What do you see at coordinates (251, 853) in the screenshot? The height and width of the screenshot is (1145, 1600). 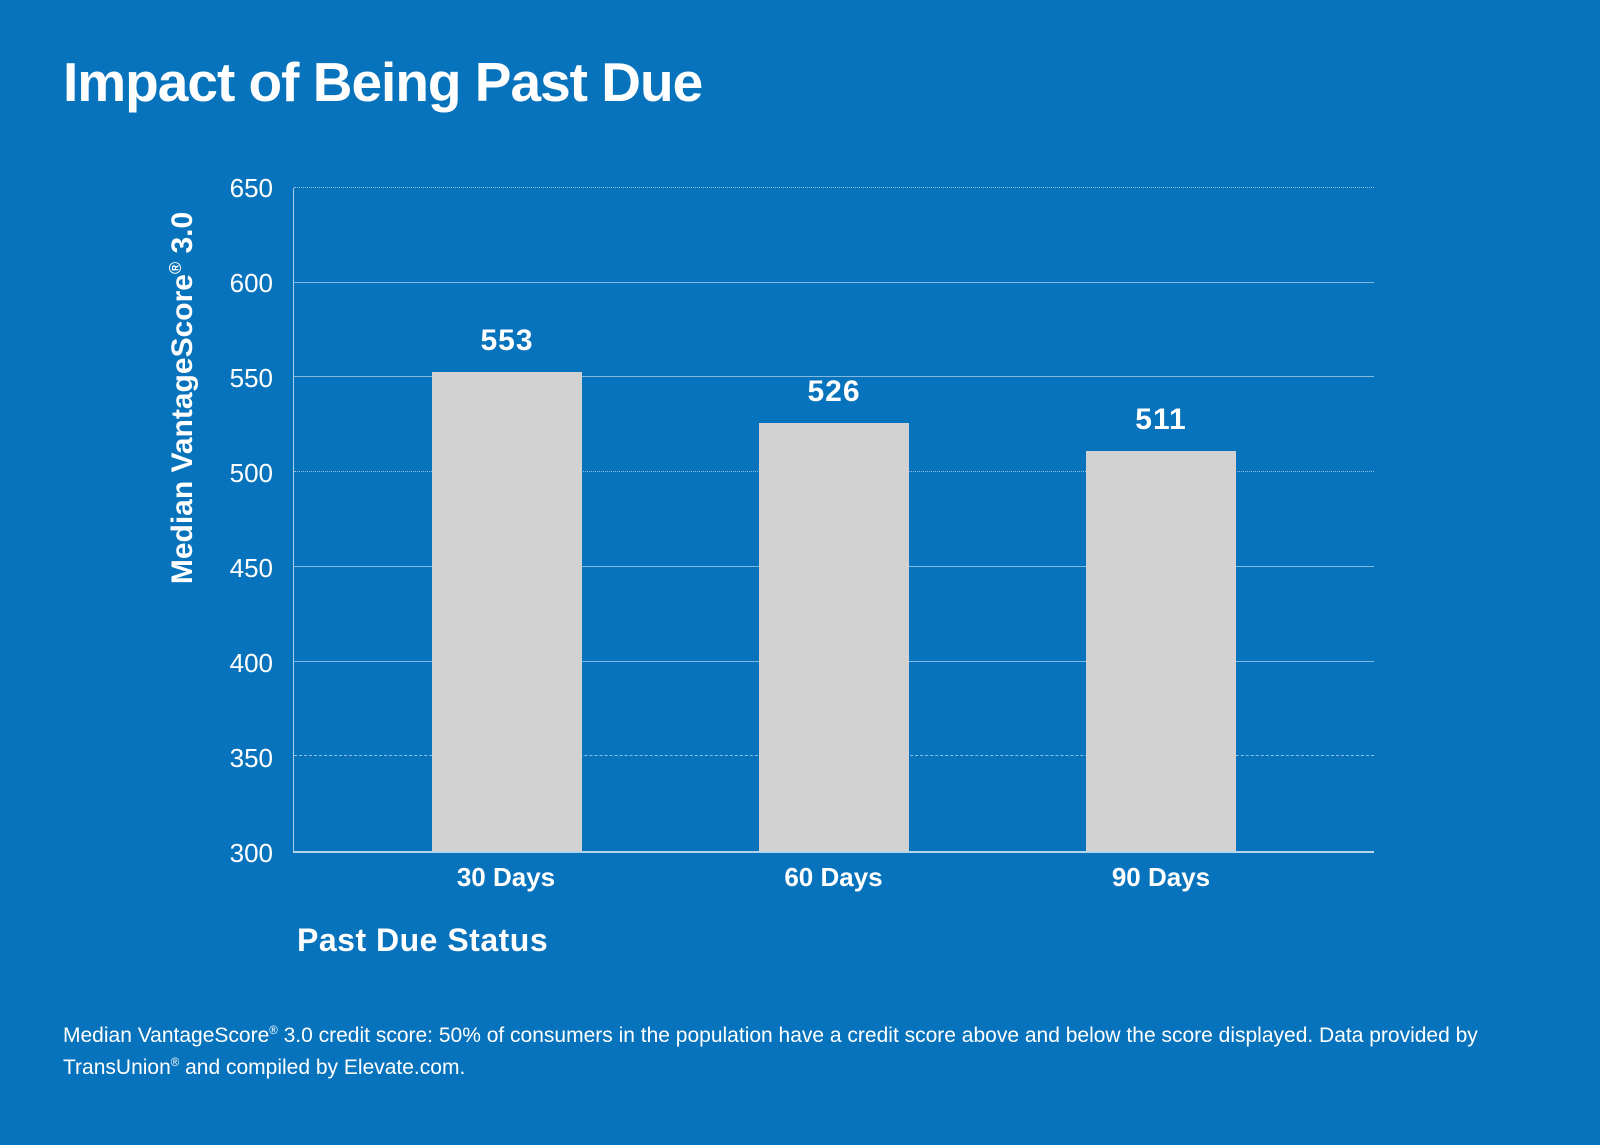 I see `y-tick-label-300: 300` at bounding box center [251, 853].